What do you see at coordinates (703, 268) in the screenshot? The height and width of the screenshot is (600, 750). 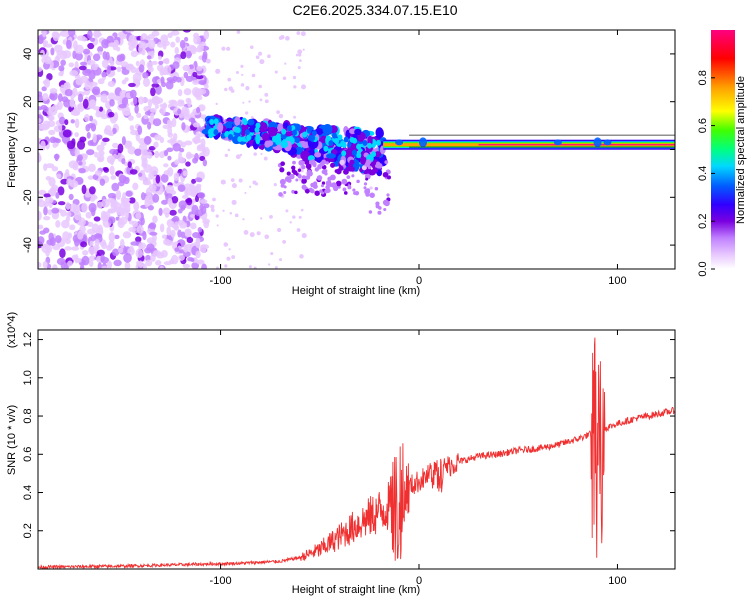 I see `colorbar-tick-label: 0.0` at bounding box center [703, 268].